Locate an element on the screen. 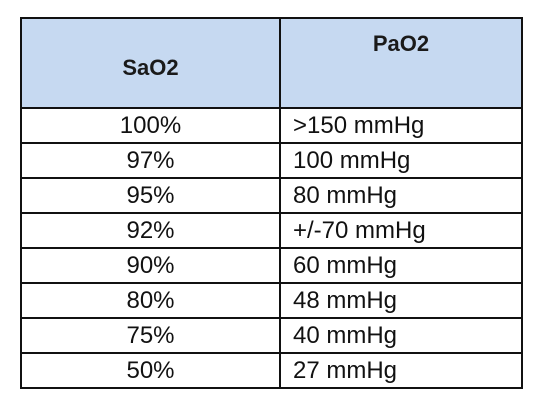  cell-sao2: 97% is located at coordinates (150, 160).